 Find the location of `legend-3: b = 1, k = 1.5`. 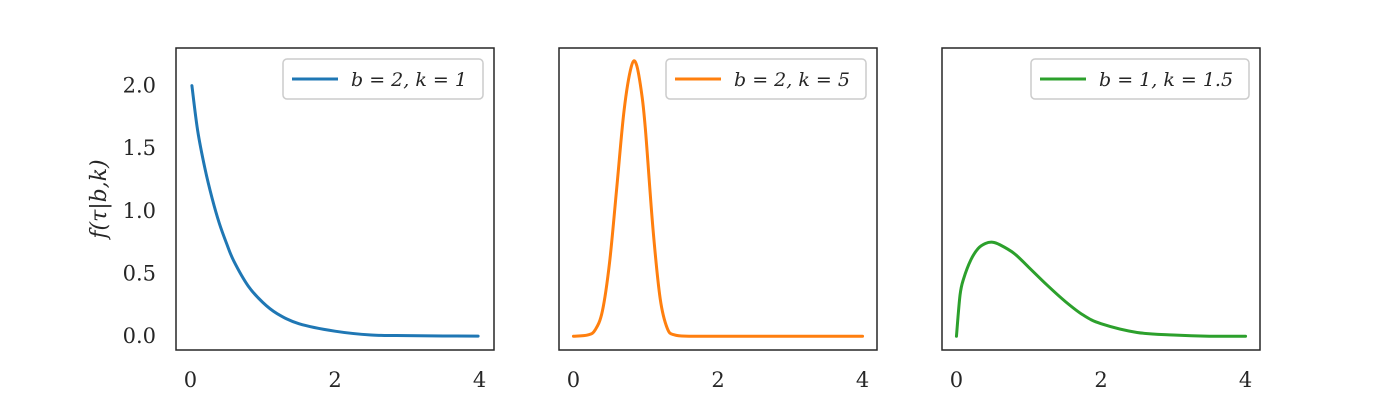

legend-3: b = 1, k = 1.5 is located at coordinates (1140, 79).